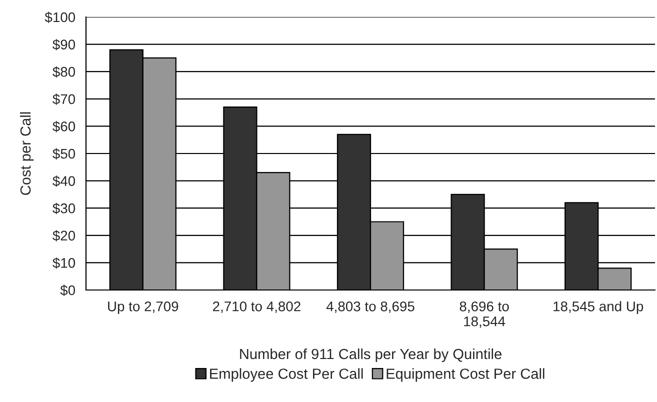 The height and width of the screenshot is (402, 657). Describe the element at coordinates (60, 17) in the screenshot. I see `y-tick-label: $100` at that location.